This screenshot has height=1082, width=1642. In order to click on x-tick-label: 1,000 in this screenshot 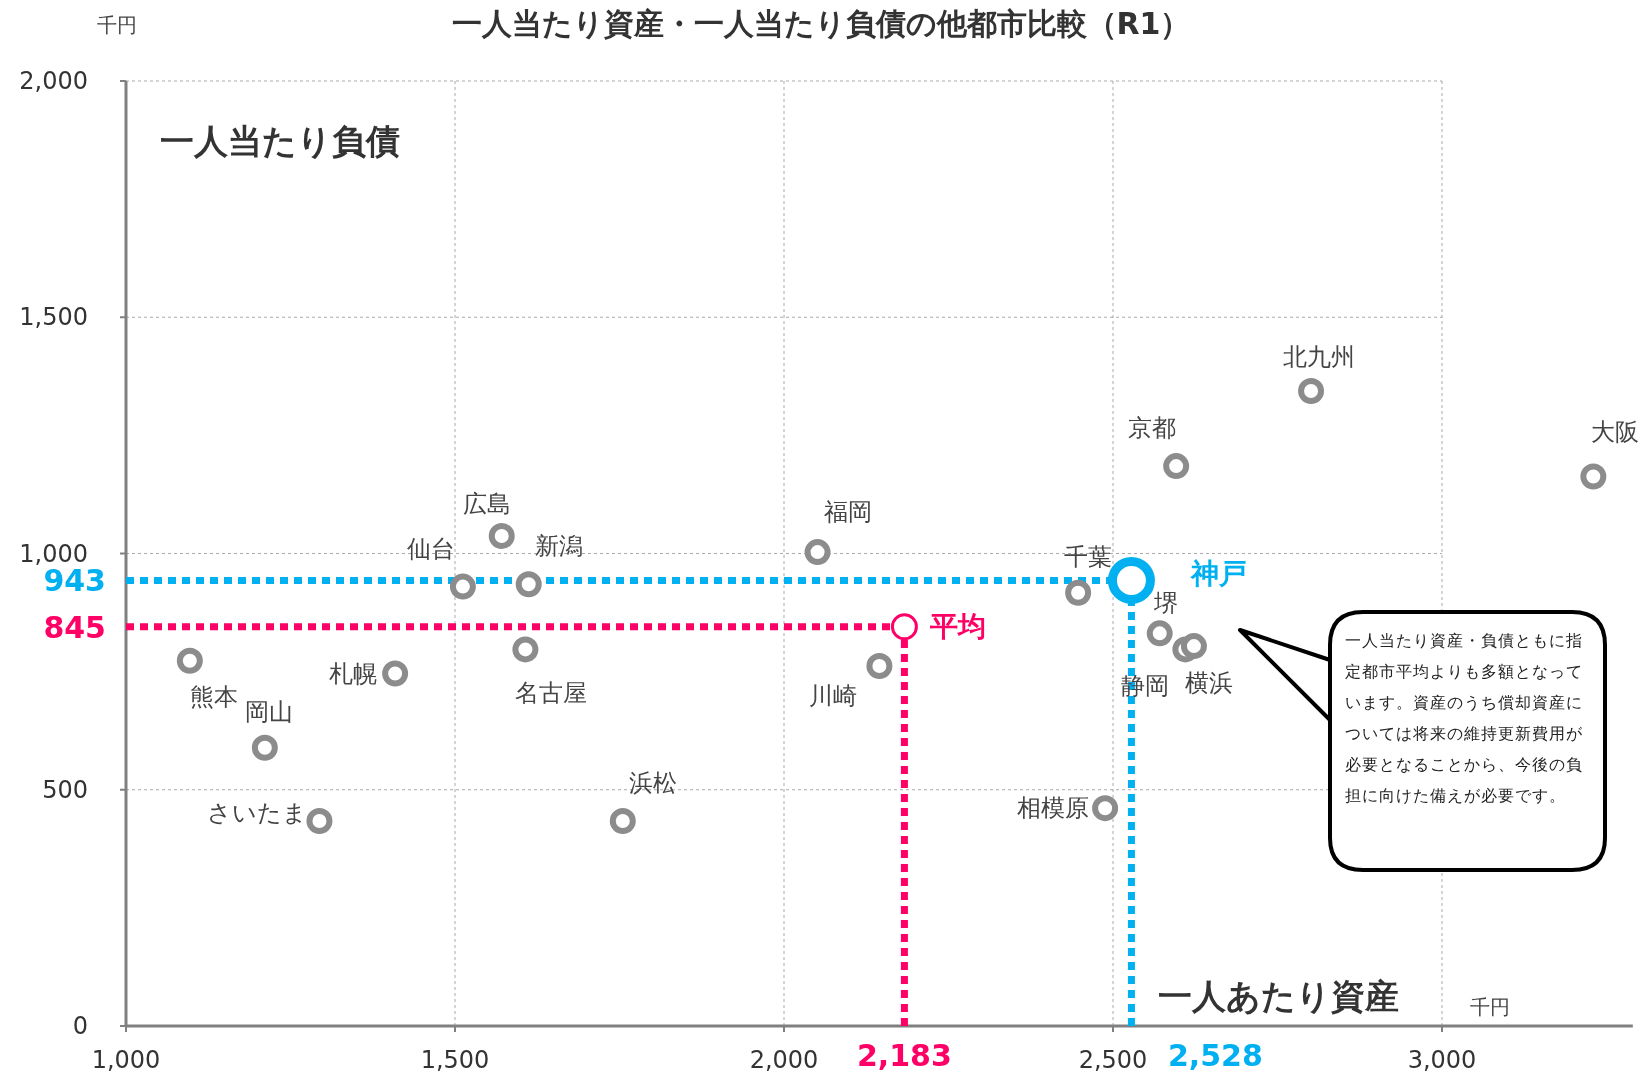, I will do `click(126, 1060)`.